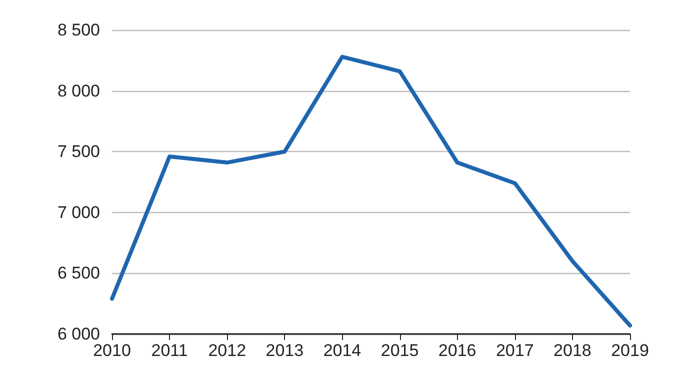 This screenshot has height=386, width=686. Describe the element at coordinates (227, 350) in the screenshot. I see `x-tick-label: 2012` at that location.